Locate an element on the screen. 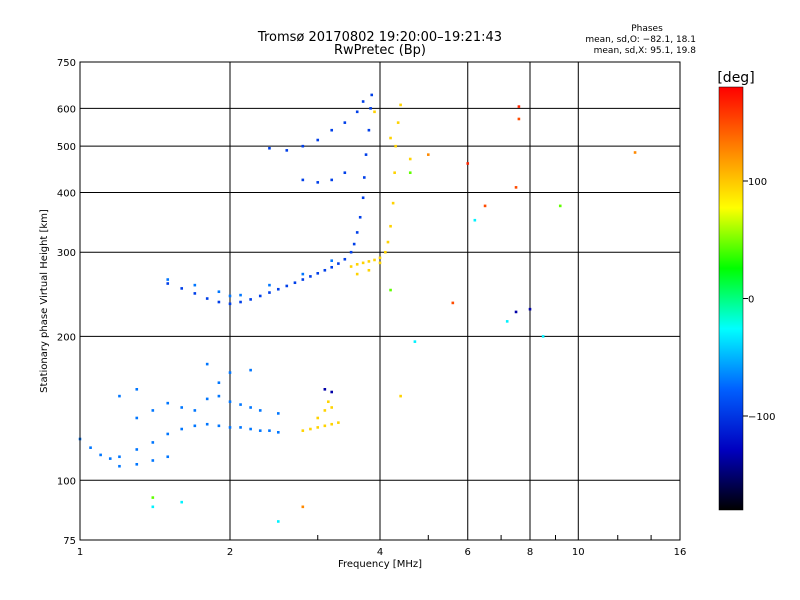 This screenshot has height=600, width=800. y-tick-label: 500 is located at coordinates (66, 147).